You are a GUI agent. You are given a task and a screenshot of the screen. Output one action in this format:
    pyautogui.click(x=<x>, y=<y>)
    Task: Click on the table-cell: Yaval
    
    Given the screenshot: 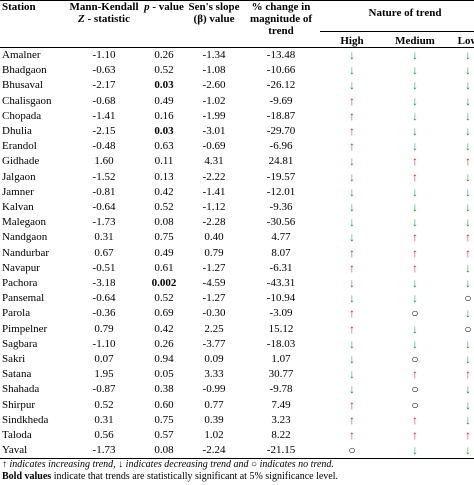 What is the action you would take?
    pyautogui.click(x=33, y=451)
    